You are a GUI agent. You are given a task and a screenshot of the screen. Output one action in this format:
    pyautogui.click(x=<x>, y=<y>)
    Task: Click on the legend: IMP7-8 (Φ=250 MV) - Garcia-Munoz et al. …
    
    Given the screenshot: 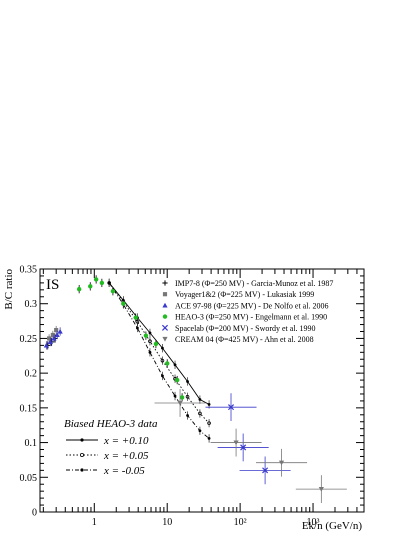 What is the action you would take?
    pyautogui.click(x=247, y=311)
    